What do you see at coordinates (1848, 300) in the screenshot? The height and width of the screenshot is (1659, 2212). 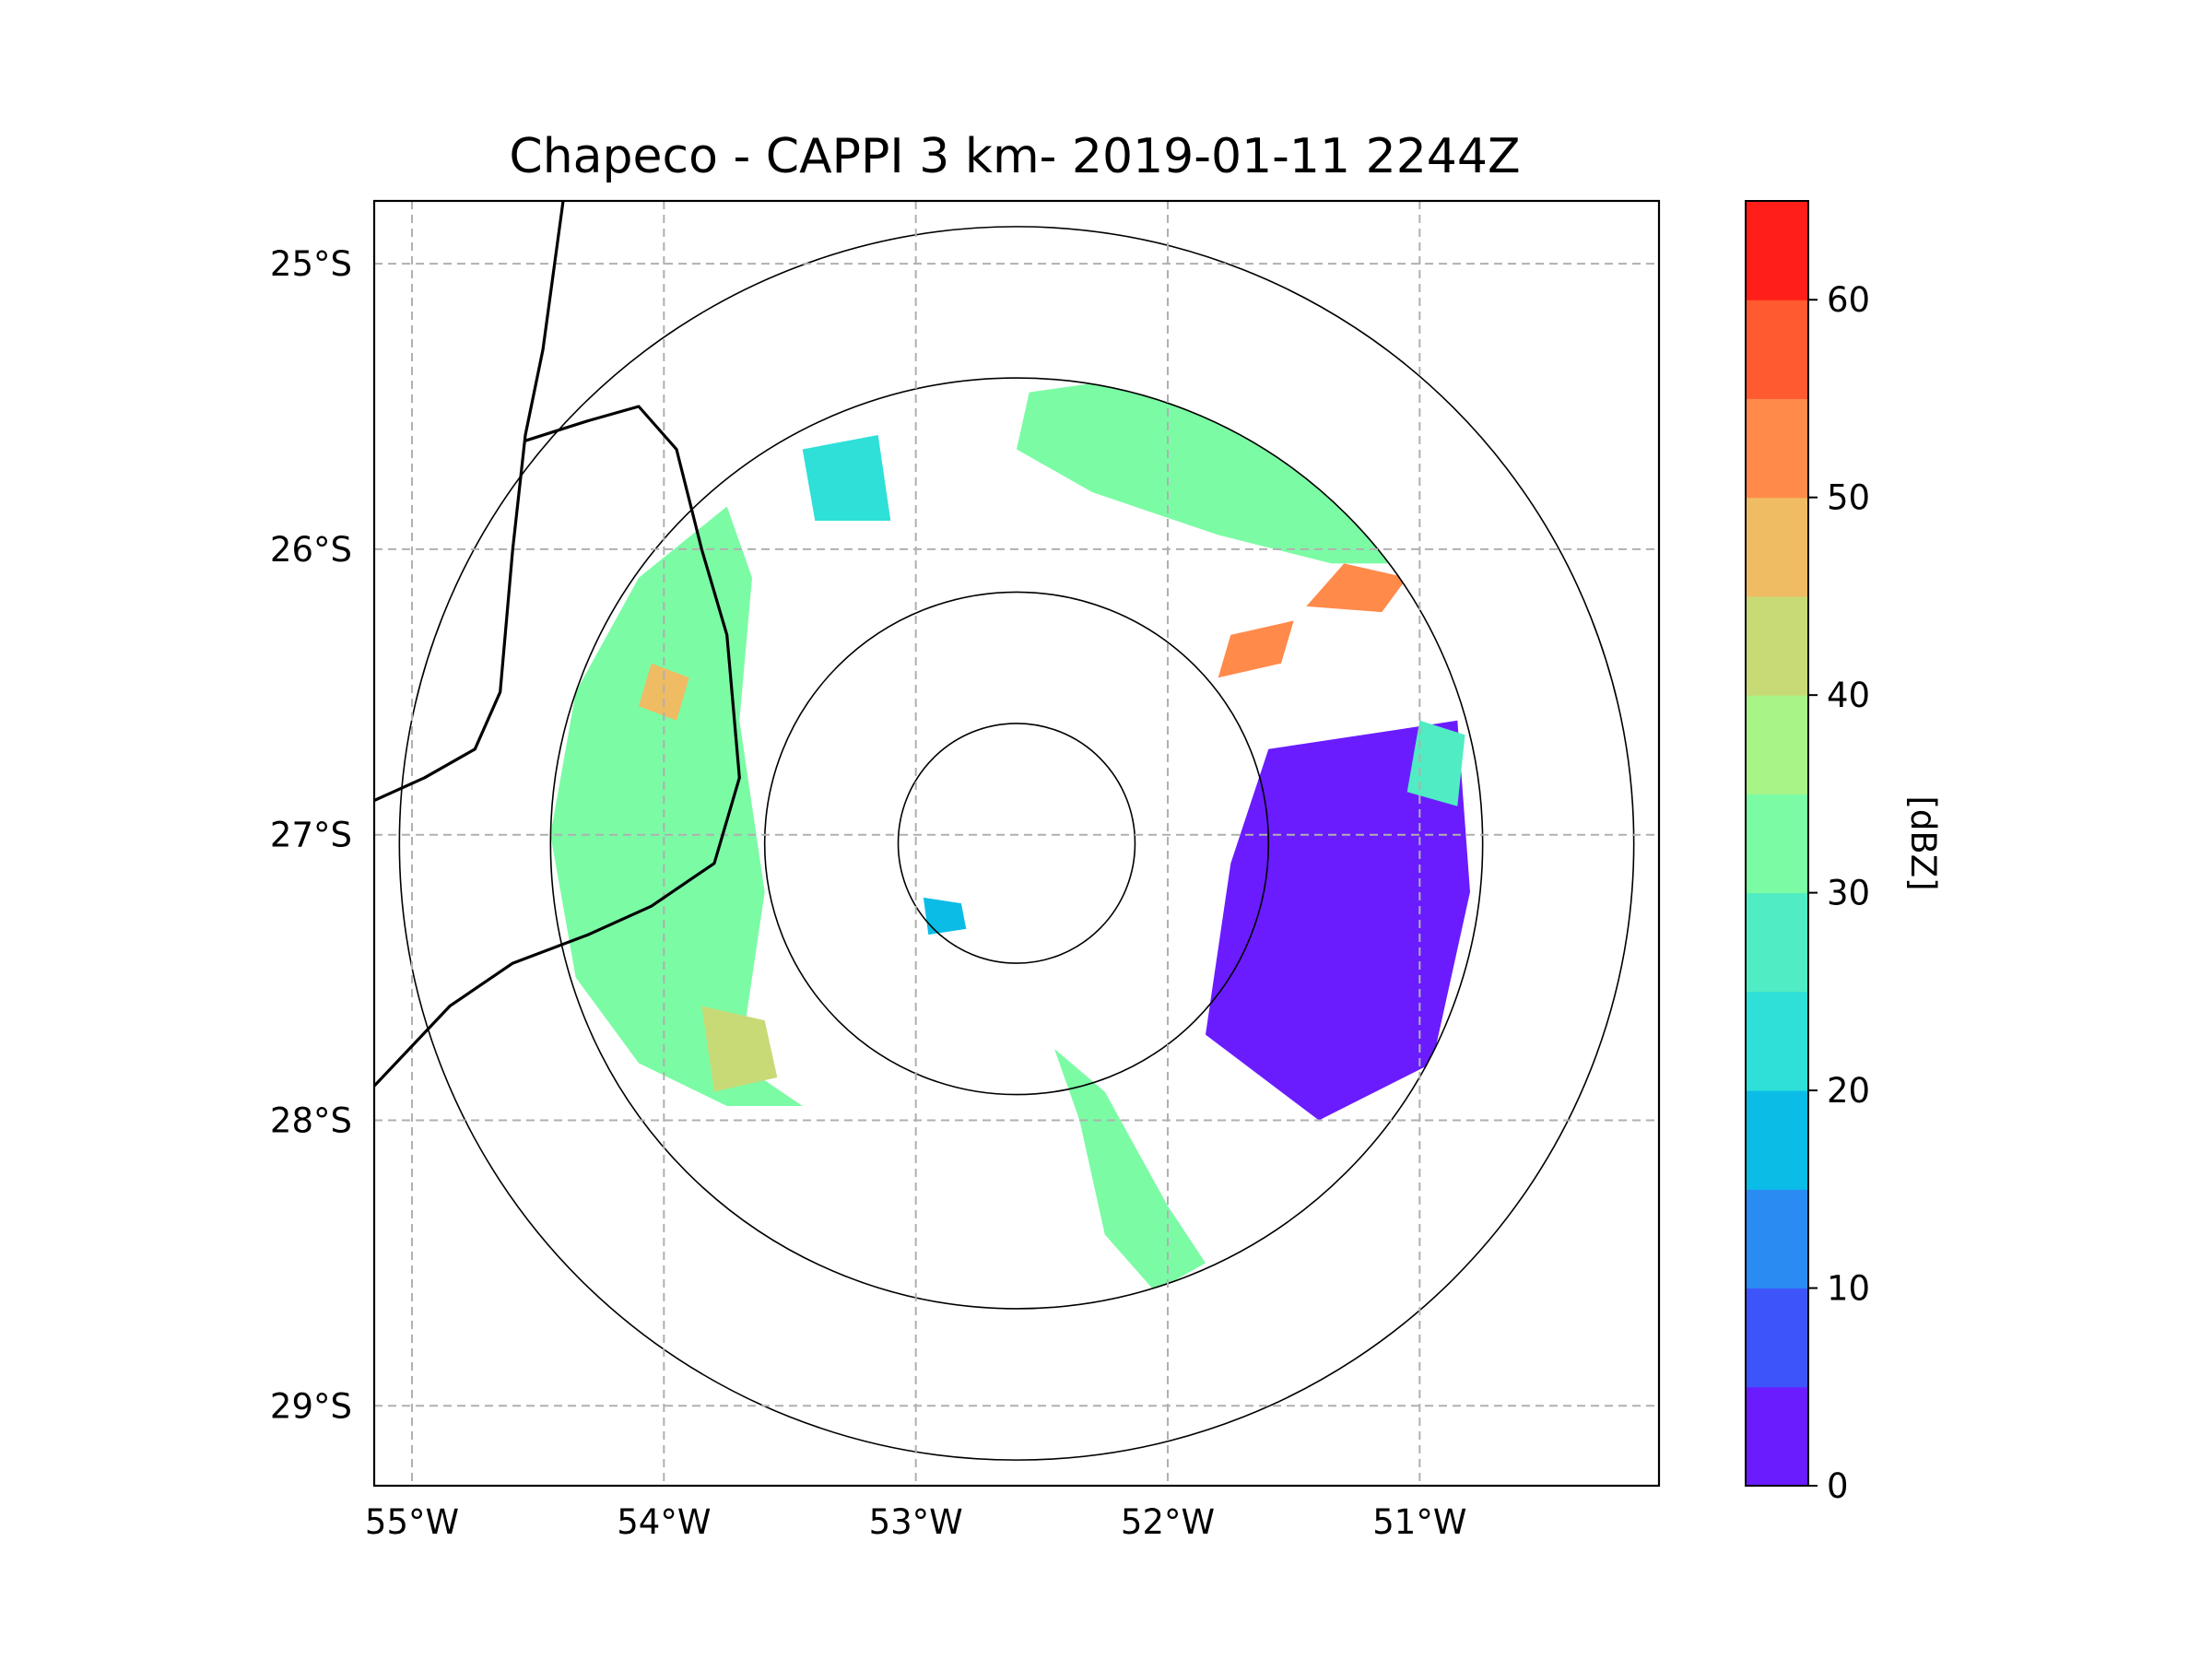 I see `colorbar-tick-label: 60` at bounding box center [1848, 300].